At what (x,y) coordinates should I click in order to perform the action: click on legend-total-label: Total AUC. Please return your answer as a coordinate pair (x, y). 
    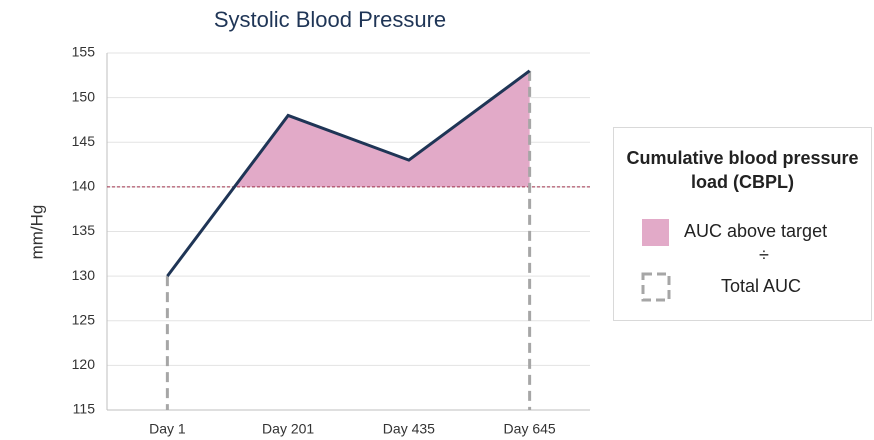
    Looking at the image, I should click on (761, 286).